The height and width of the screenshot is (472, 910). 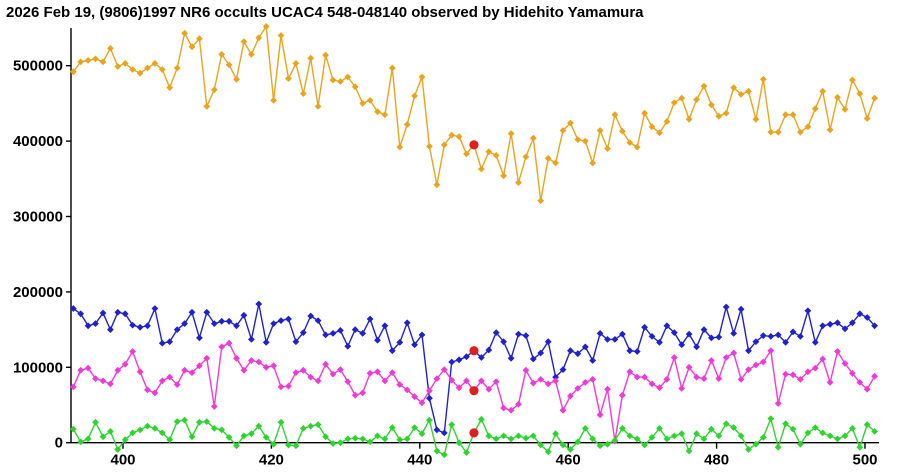 I want to click on x-tick-label: 400, so click(x=122, y=460).